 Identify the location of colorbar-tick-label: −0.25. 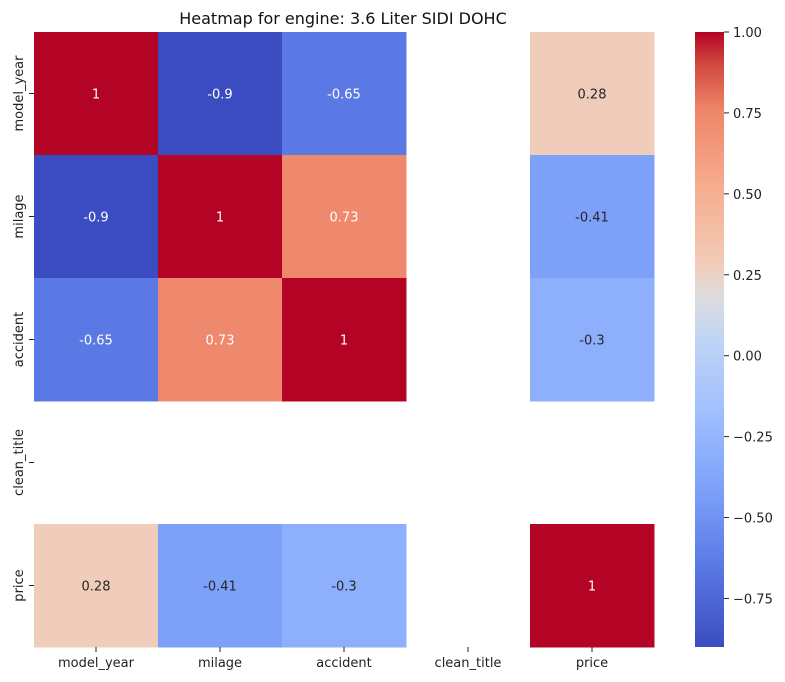
(753, 438).